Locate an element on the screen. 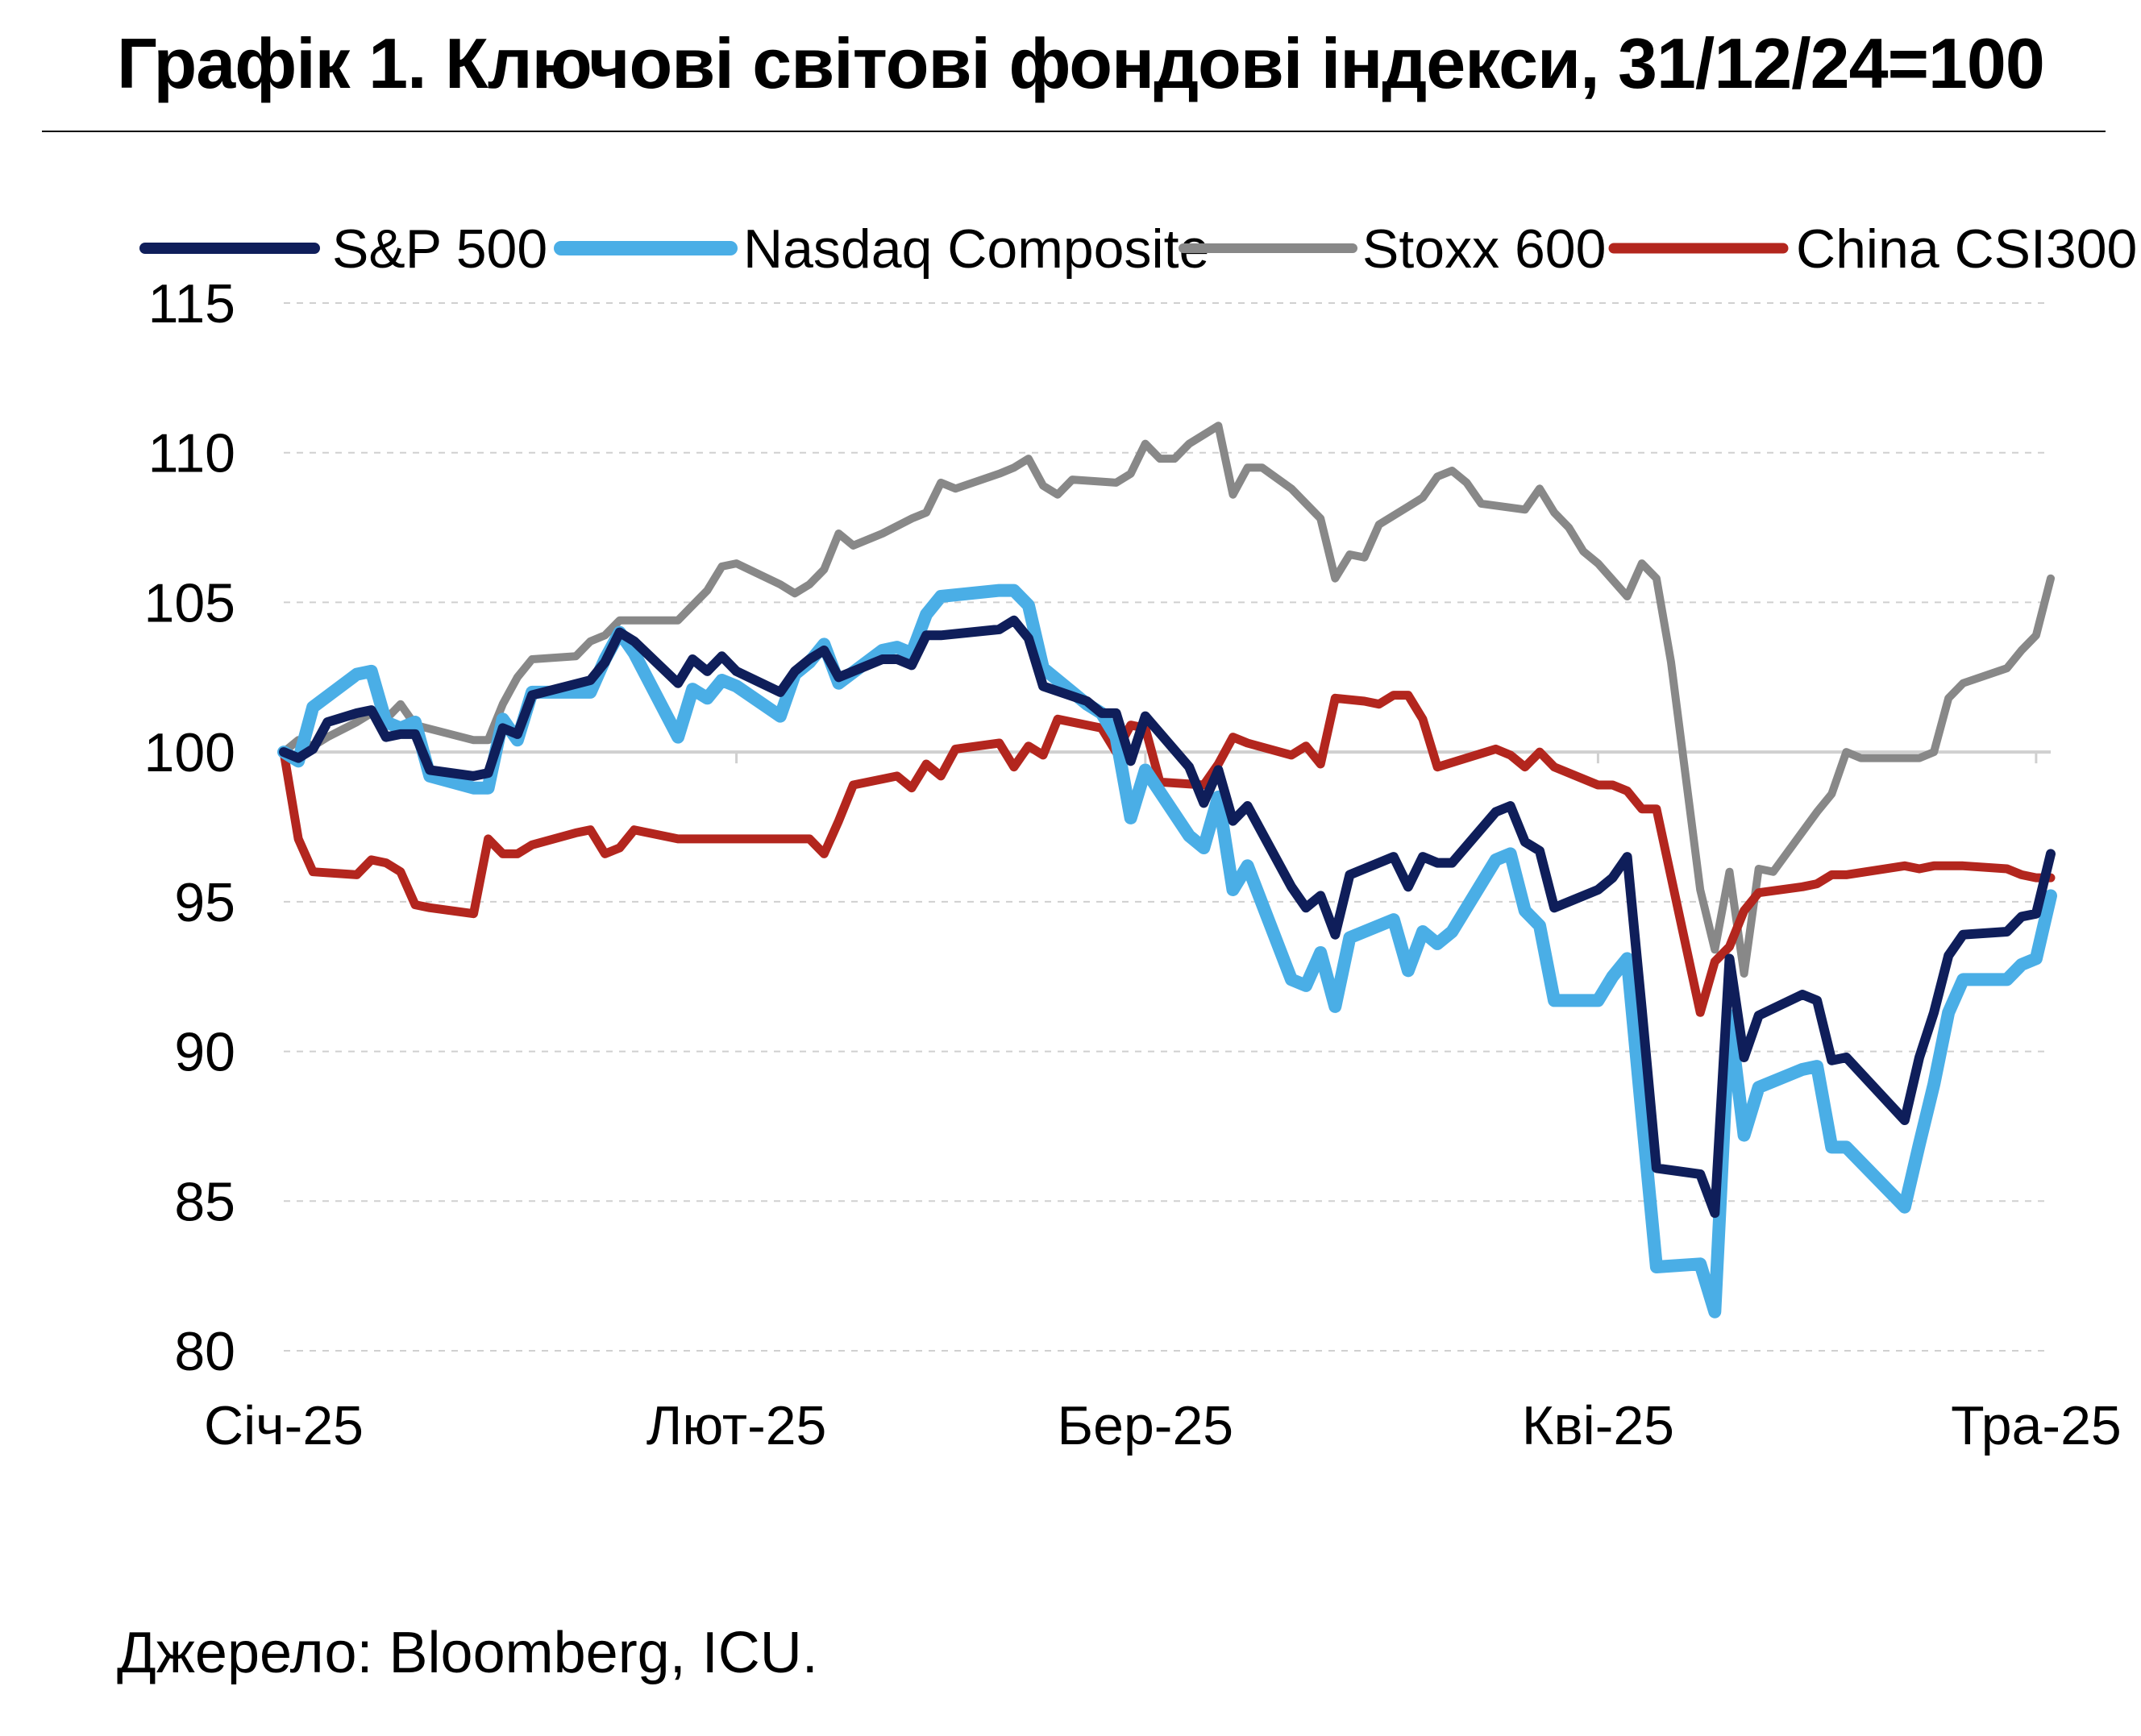 Image resolution: width=2141 pixels, height=1736 pixels. x-tick-label: Січ-25 is located at coordinates (284, 1425).